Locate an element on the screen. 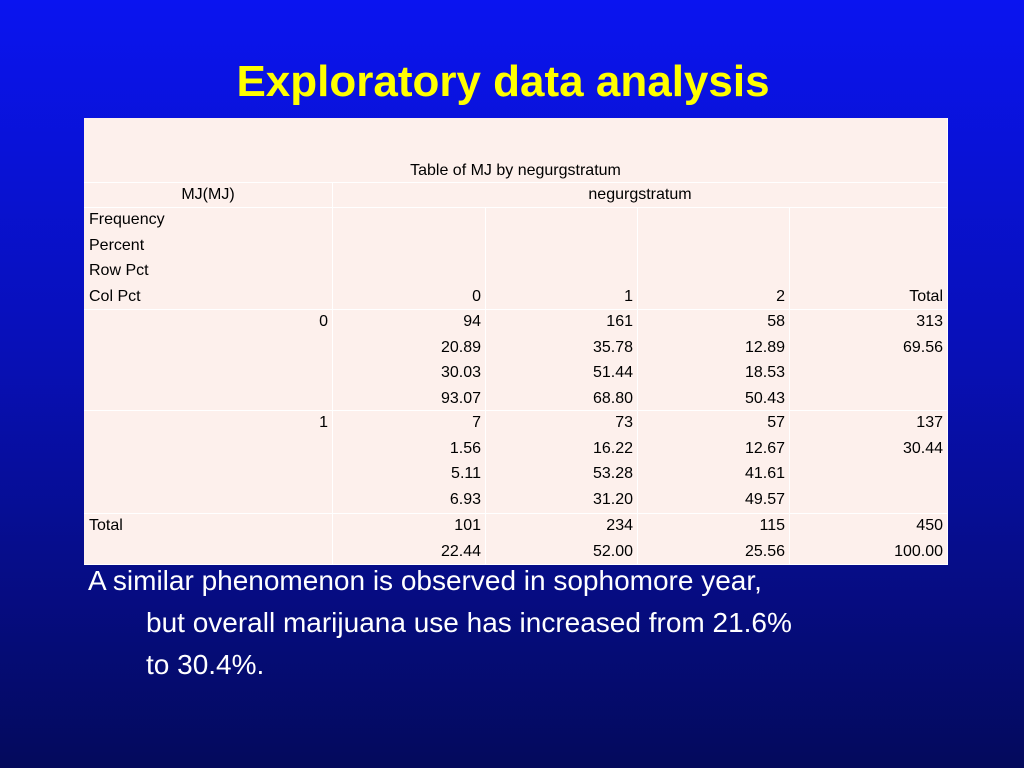 This screenshot has height=768, width=1024. cell-text: 53.28 is located at coordinates (612, 473).